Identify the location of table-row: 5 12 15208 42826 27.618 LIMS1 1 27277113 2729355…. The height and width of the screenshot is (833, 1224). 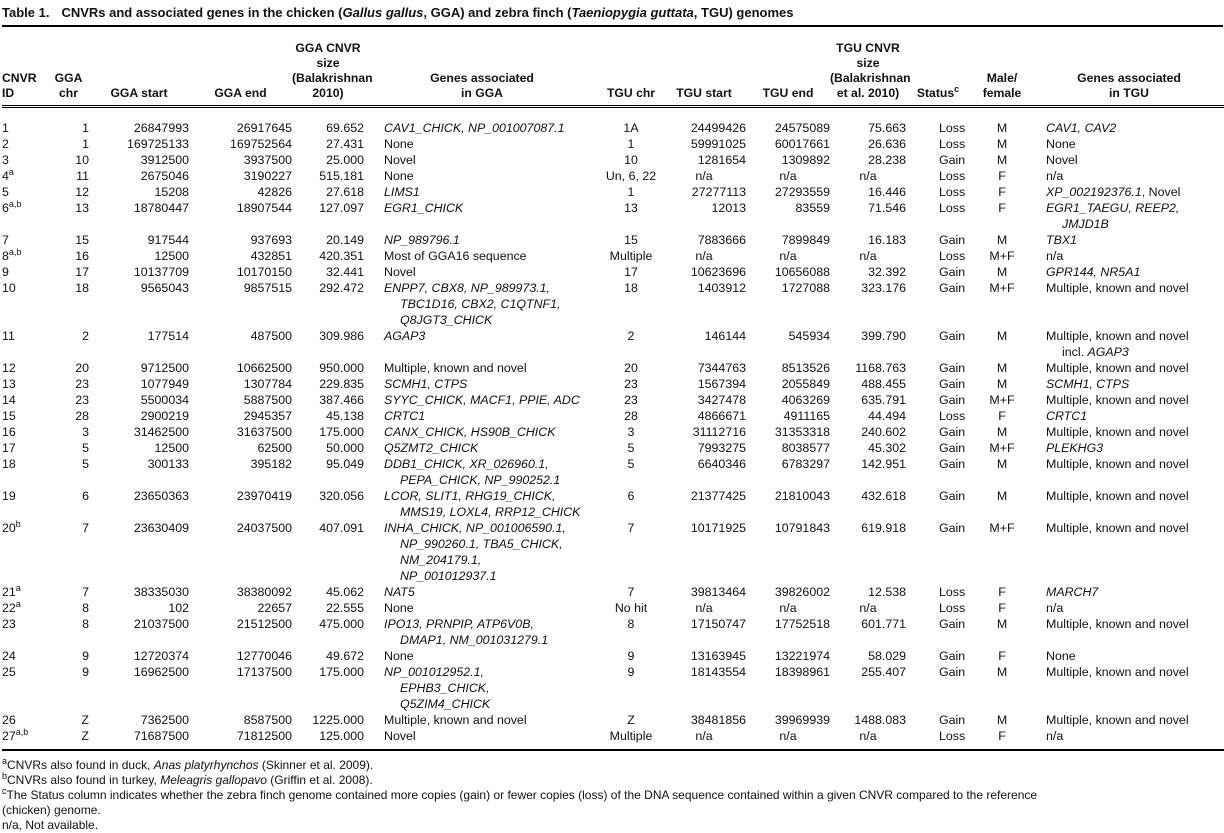
(613, 192).